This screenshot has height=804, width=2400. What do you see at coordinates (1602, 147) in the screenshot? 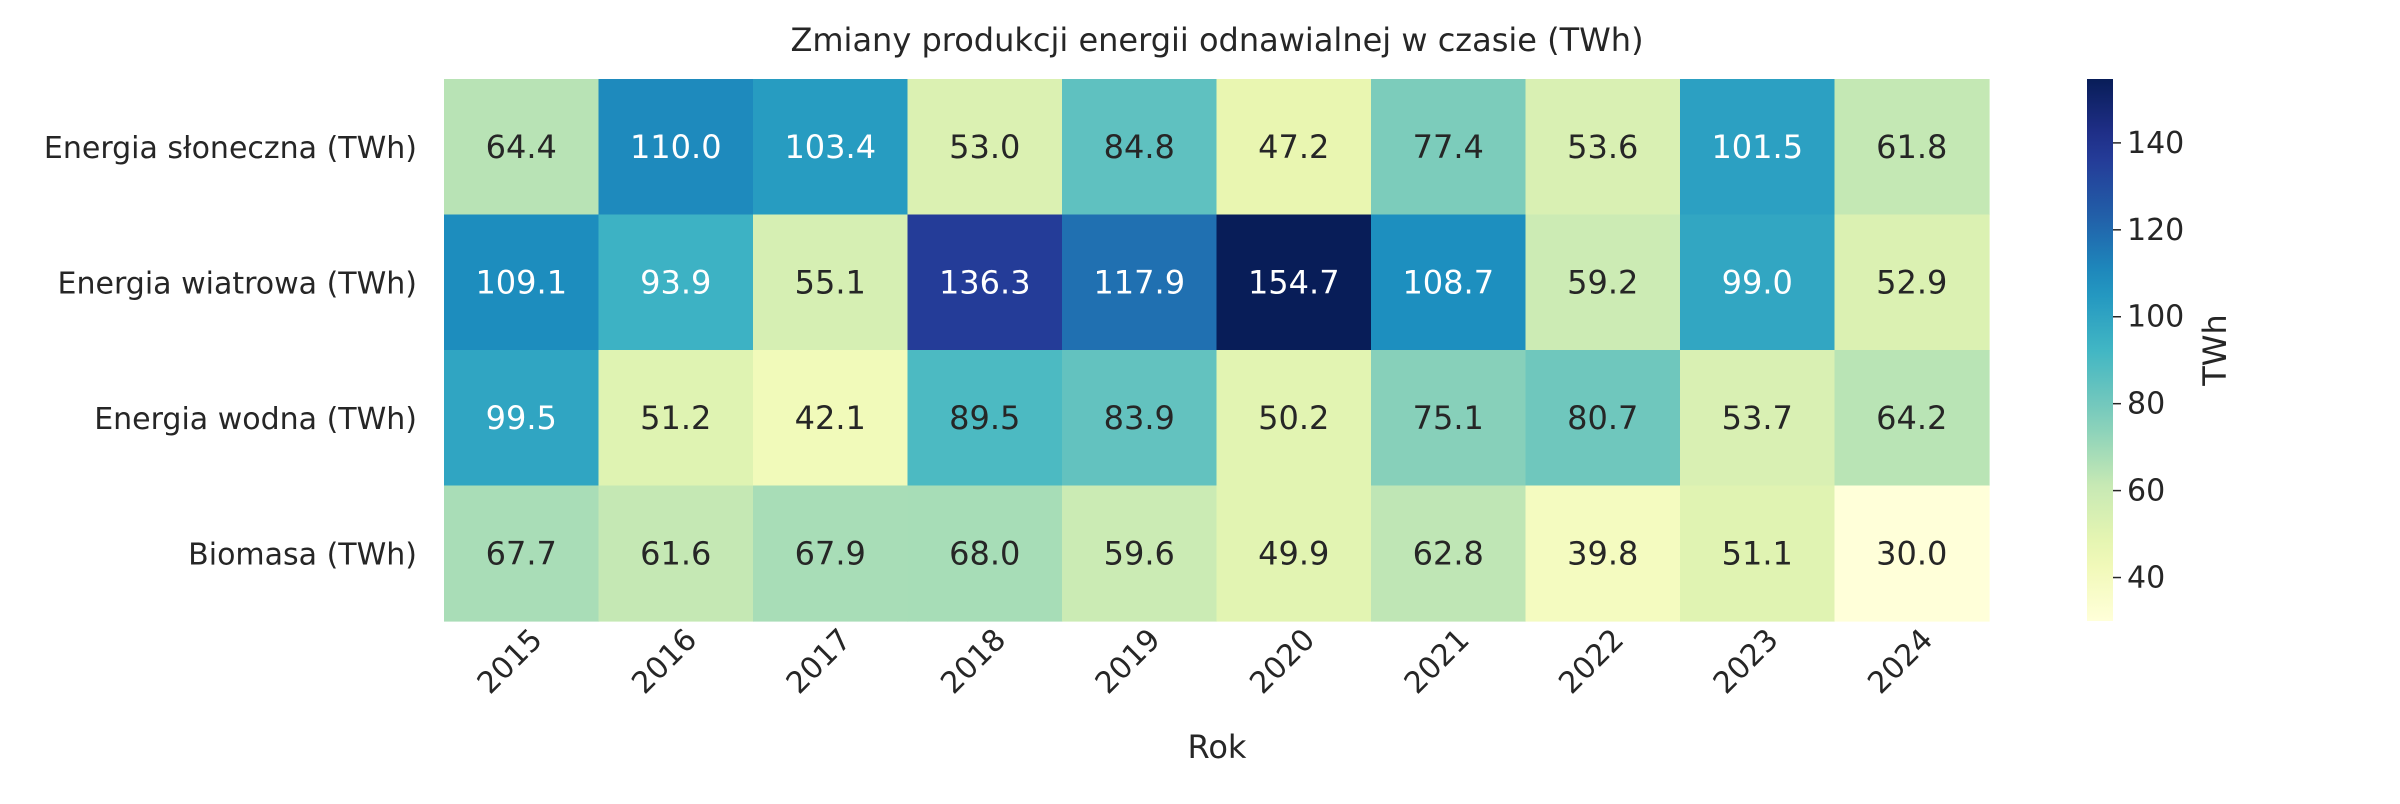
I see `cell-value-label: 53.6` at bounding box center [1602, 147].